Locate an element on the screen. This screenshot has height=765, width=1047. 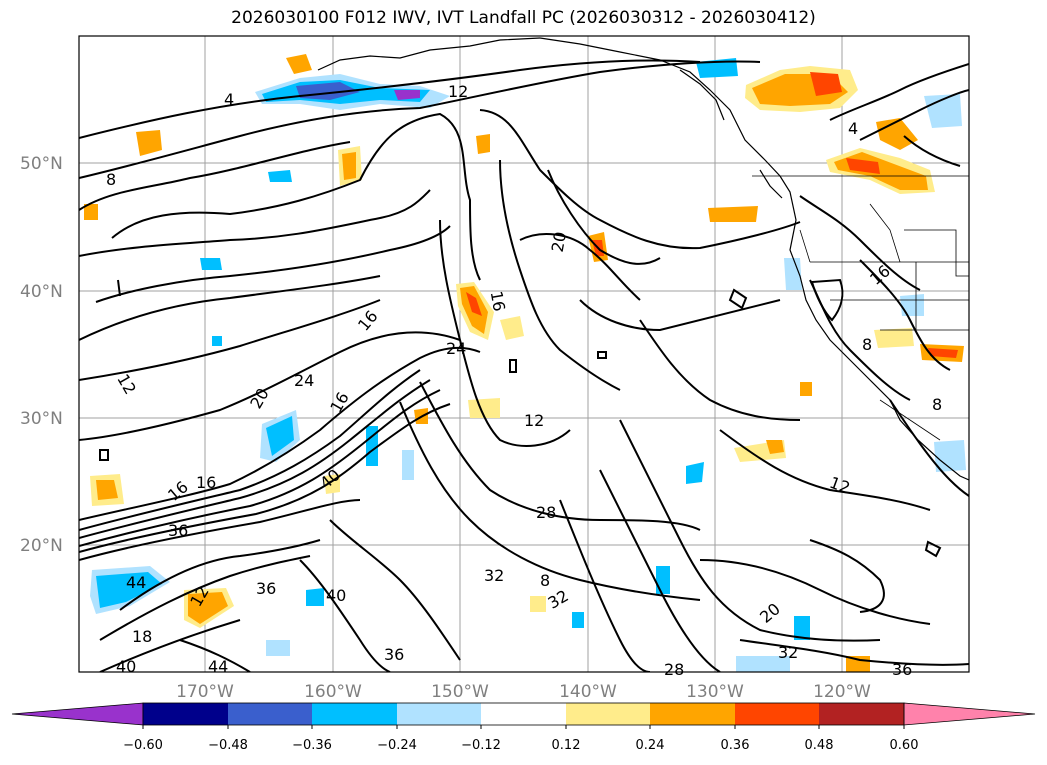
colorbar-tick-label: −0.60 is located at coordinates (143, 745).